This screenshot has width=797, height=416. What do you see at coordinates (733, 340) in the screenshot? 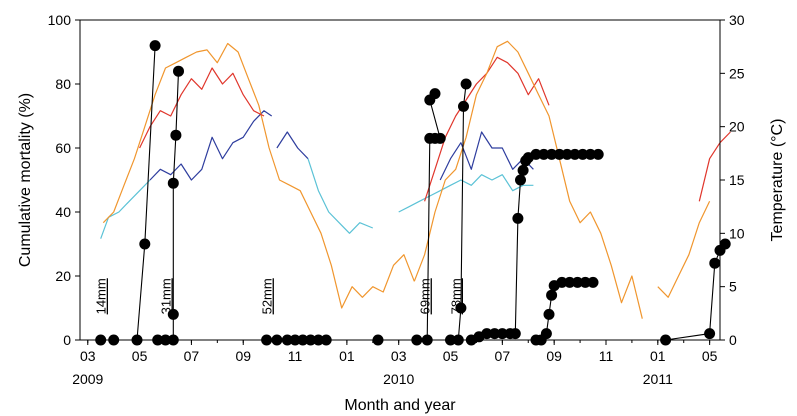
I see `y-right-tick-label: 0` at bounding box center [733, 340].